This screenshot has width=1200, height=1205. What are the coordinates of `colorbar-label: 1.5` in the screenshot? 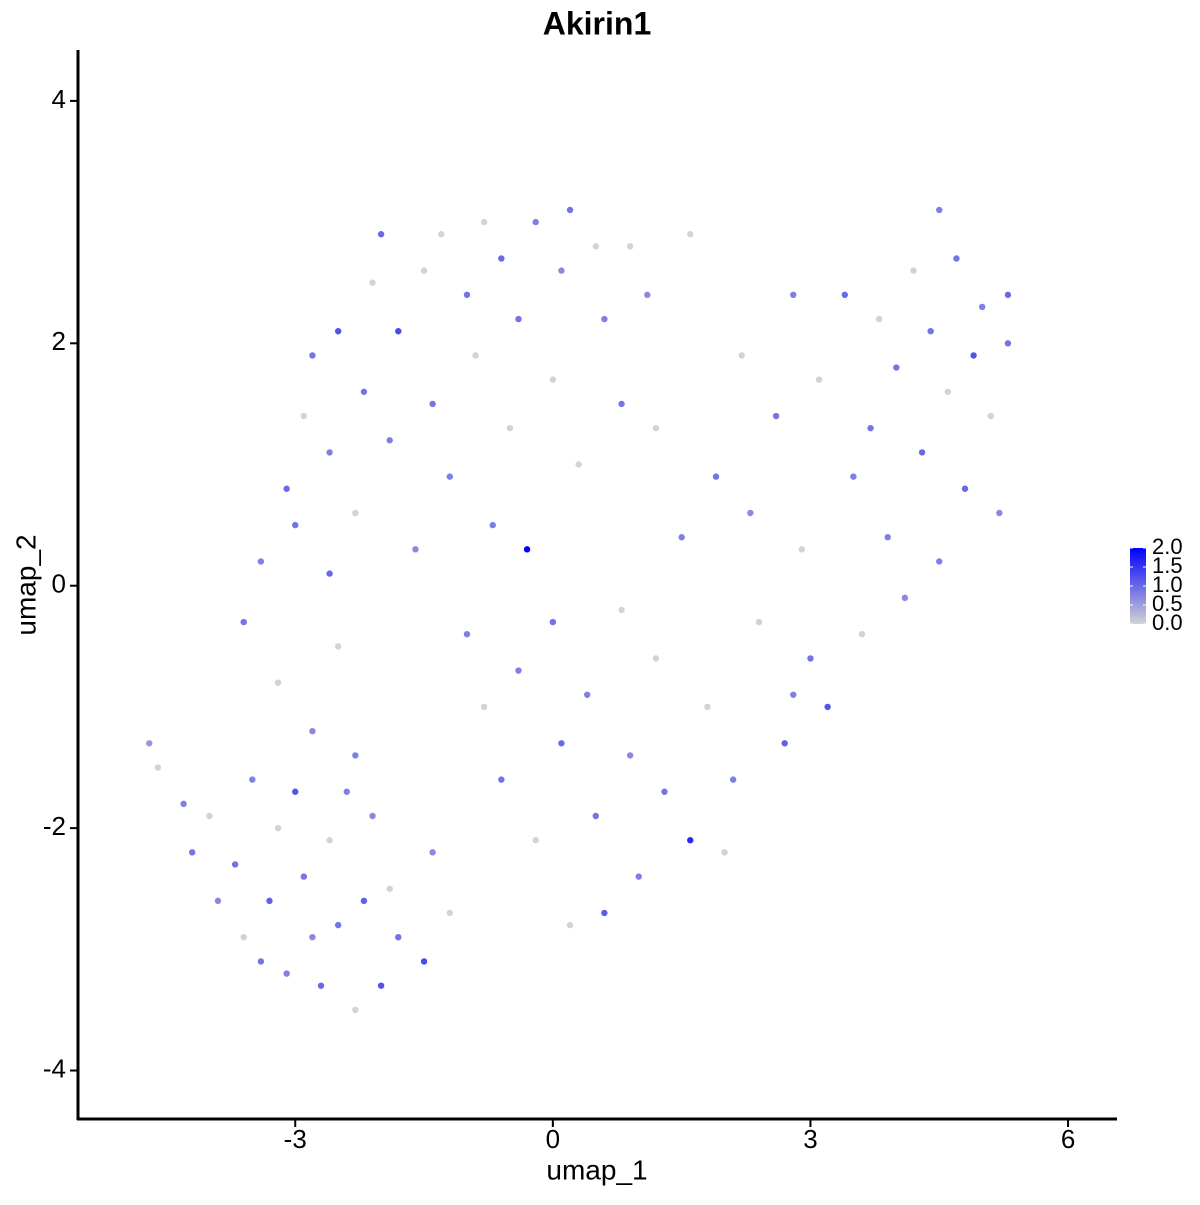 It's located at (1167, 565).